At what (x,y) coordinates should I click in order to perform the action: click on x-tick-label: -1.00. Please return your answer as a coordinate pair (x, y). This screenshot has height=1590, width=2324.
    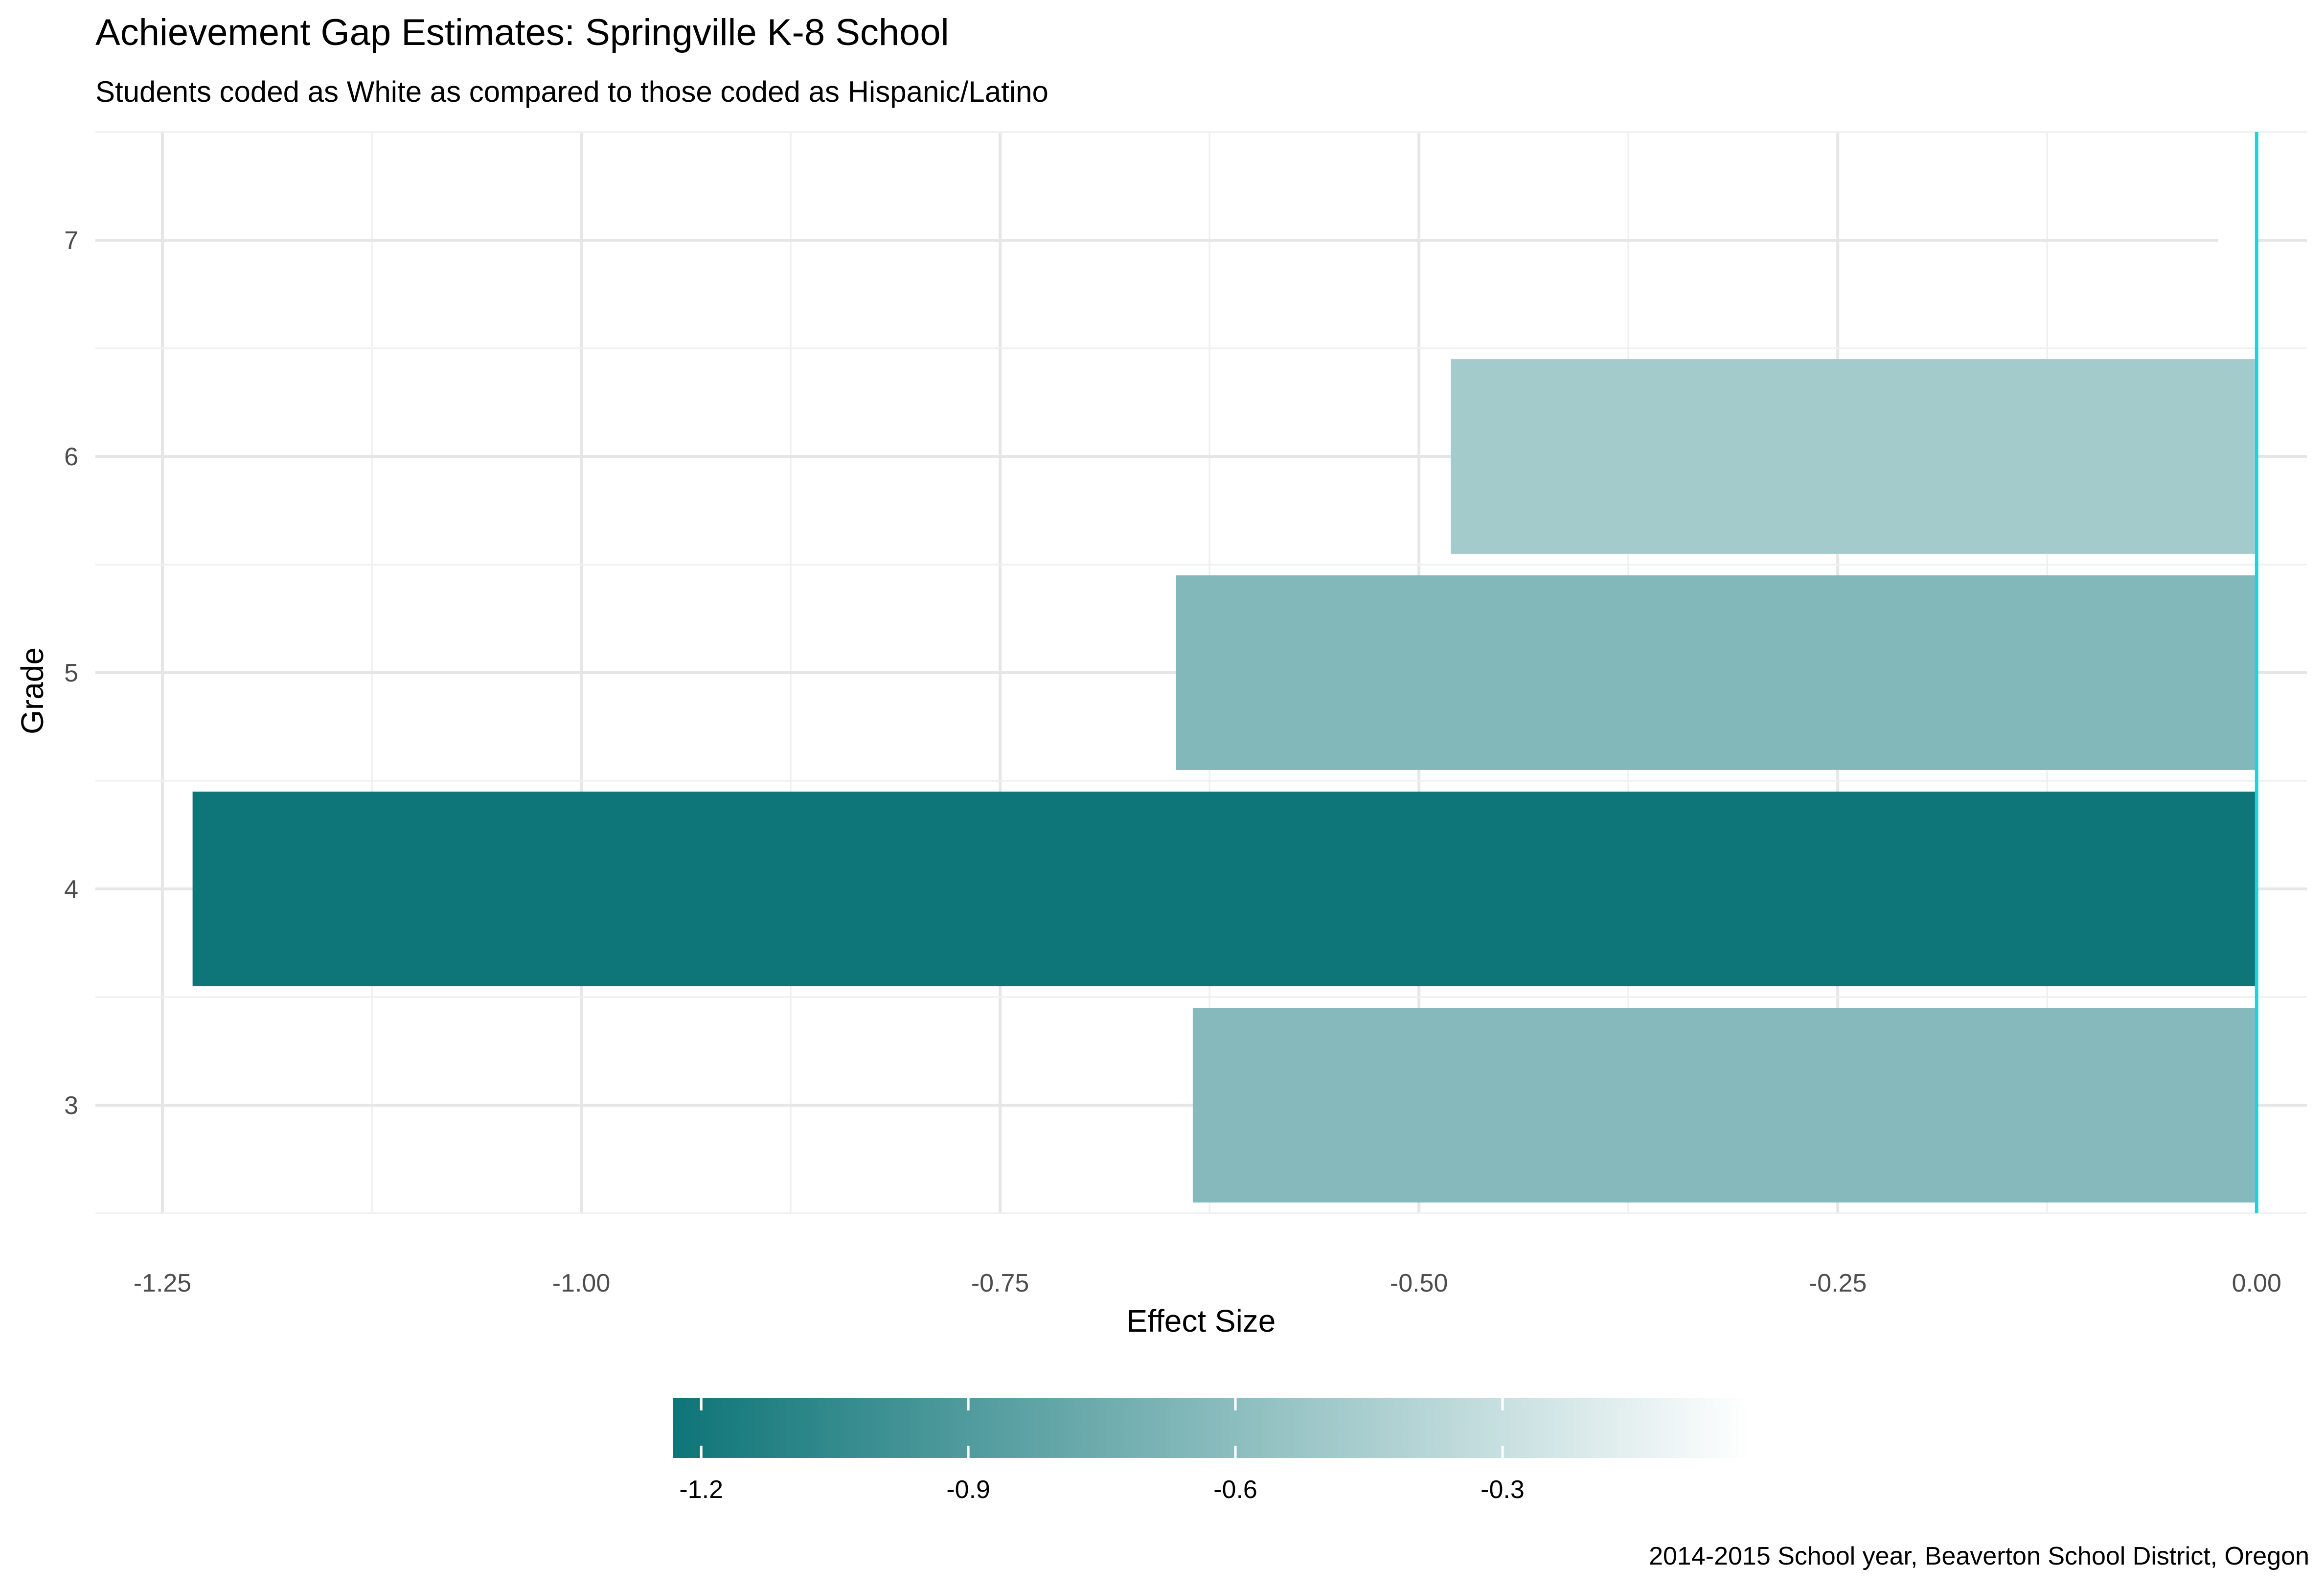
    Looking at the image, I should click on (581, 1283).